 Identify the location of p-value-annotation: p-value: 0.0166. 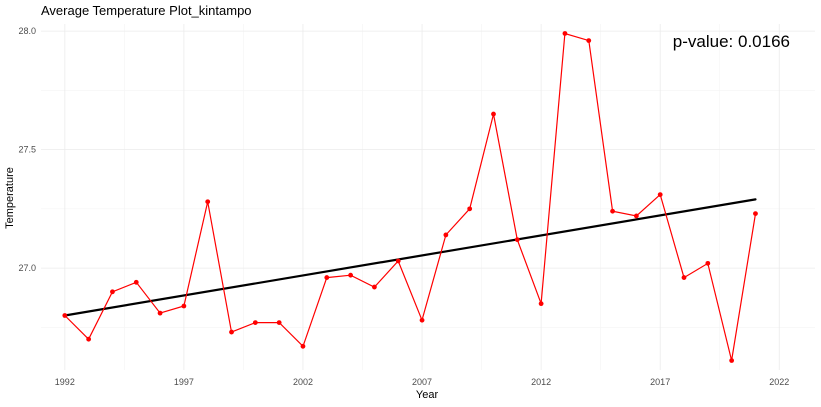
(731, 41).